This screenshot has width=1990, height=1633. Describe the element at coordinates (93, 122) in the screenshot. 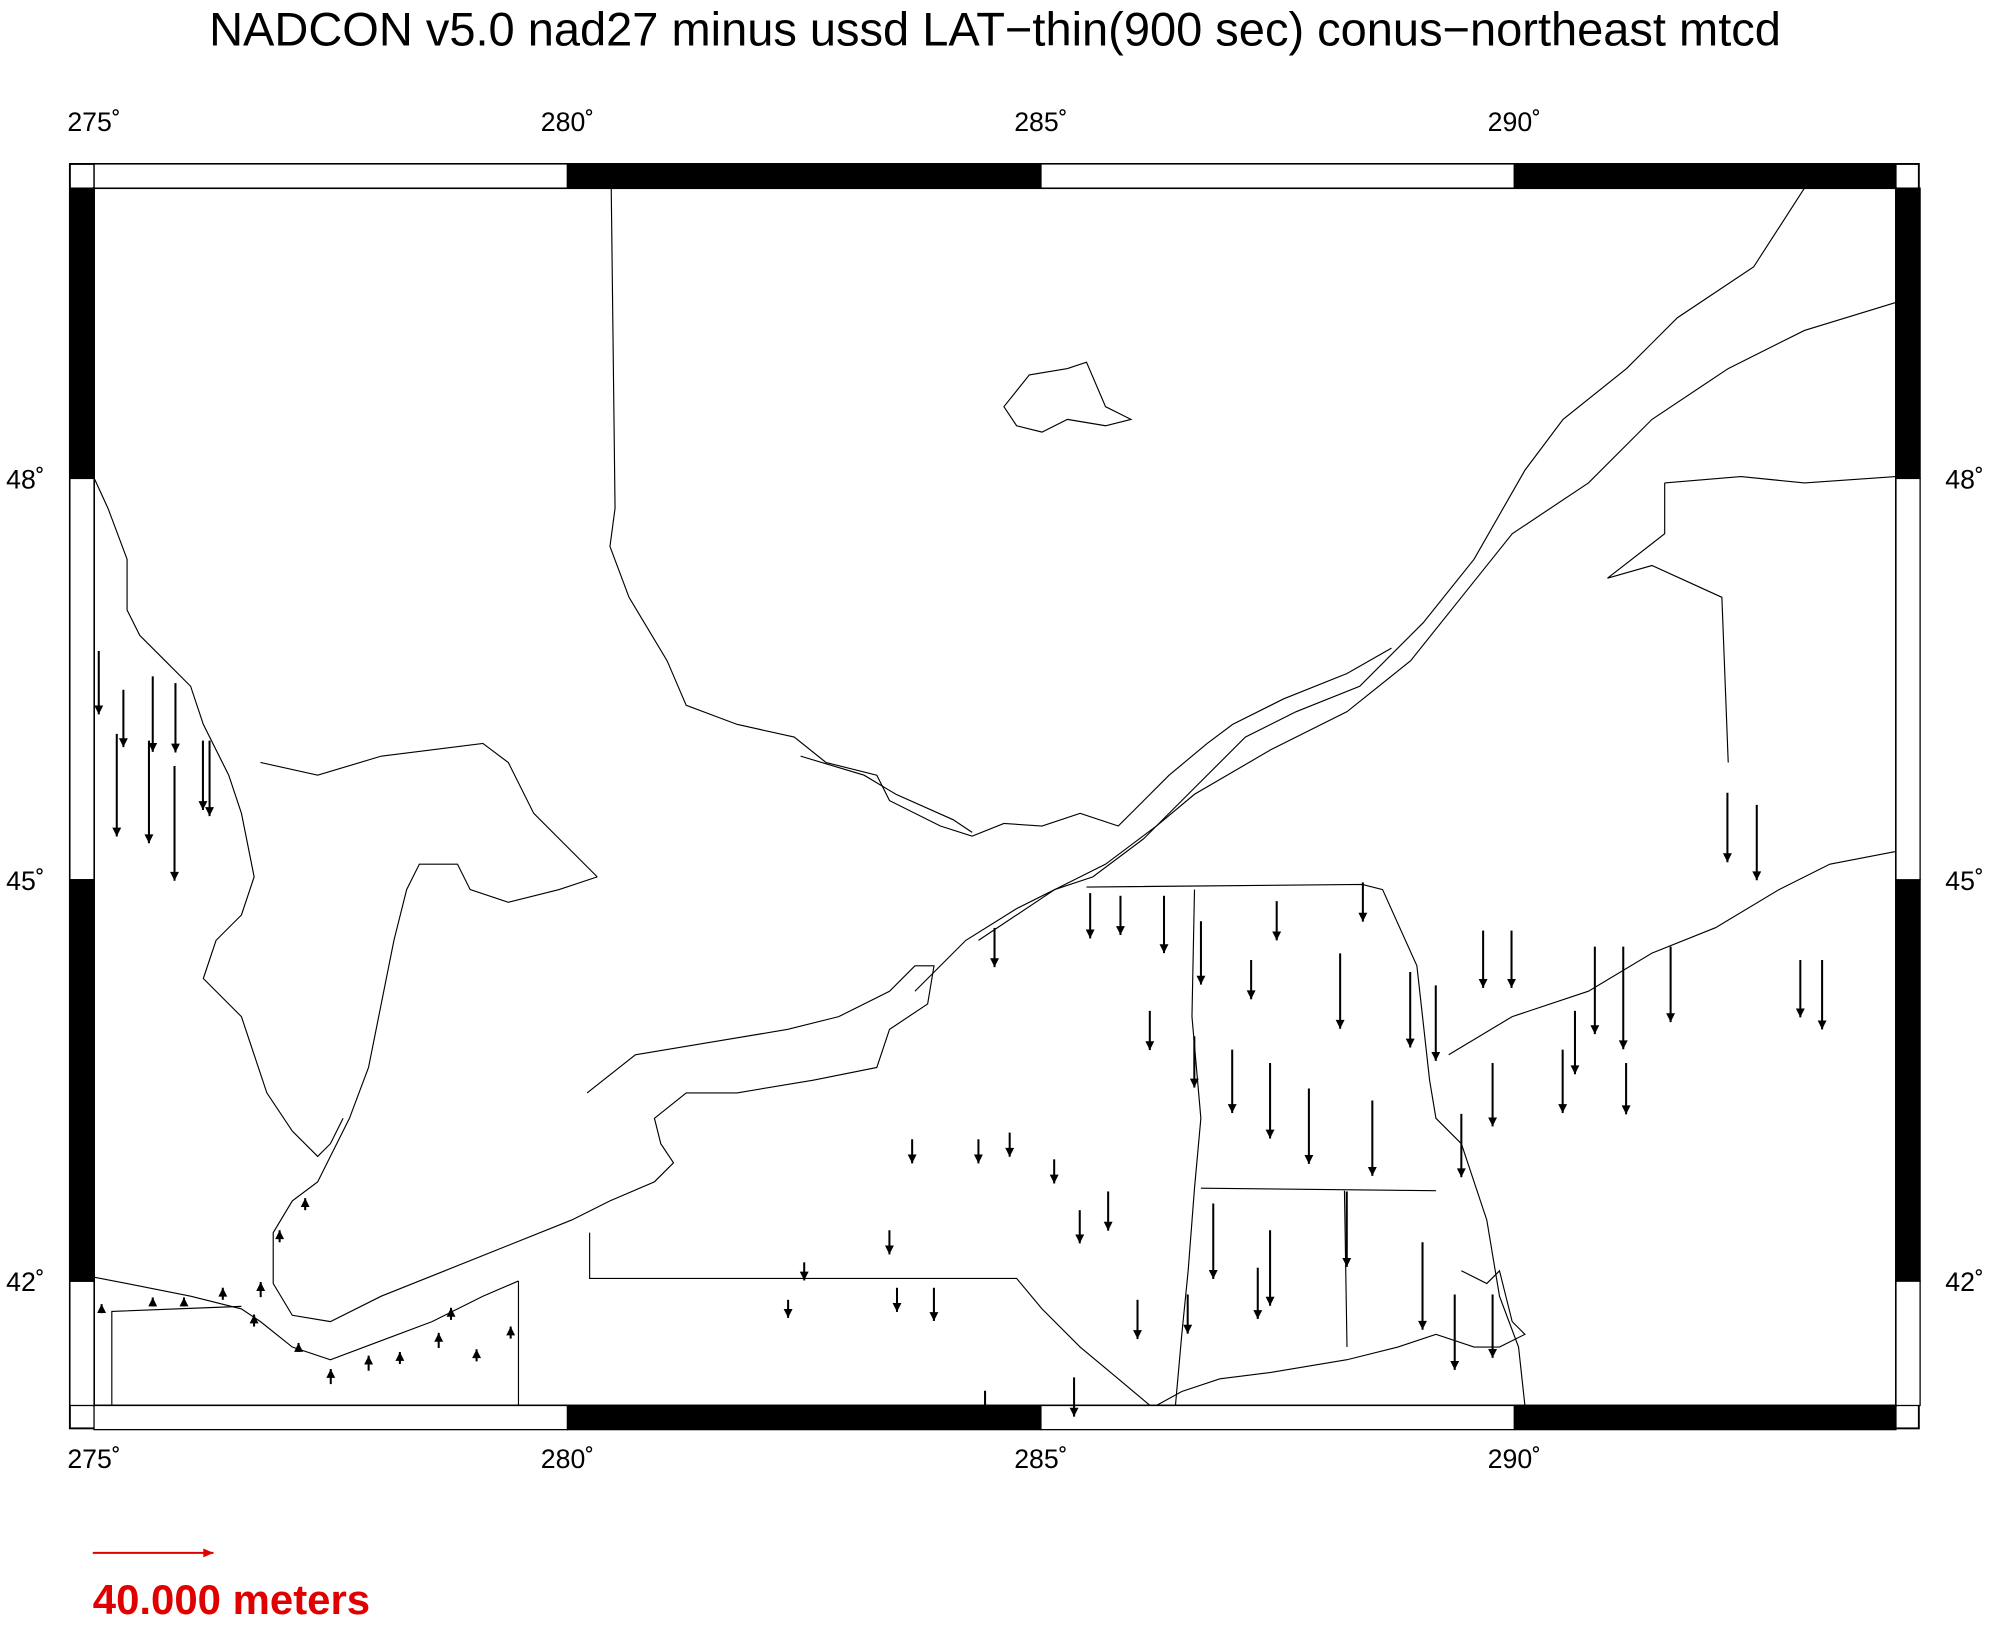

I see `x-tick-label: 275˚` at that location.